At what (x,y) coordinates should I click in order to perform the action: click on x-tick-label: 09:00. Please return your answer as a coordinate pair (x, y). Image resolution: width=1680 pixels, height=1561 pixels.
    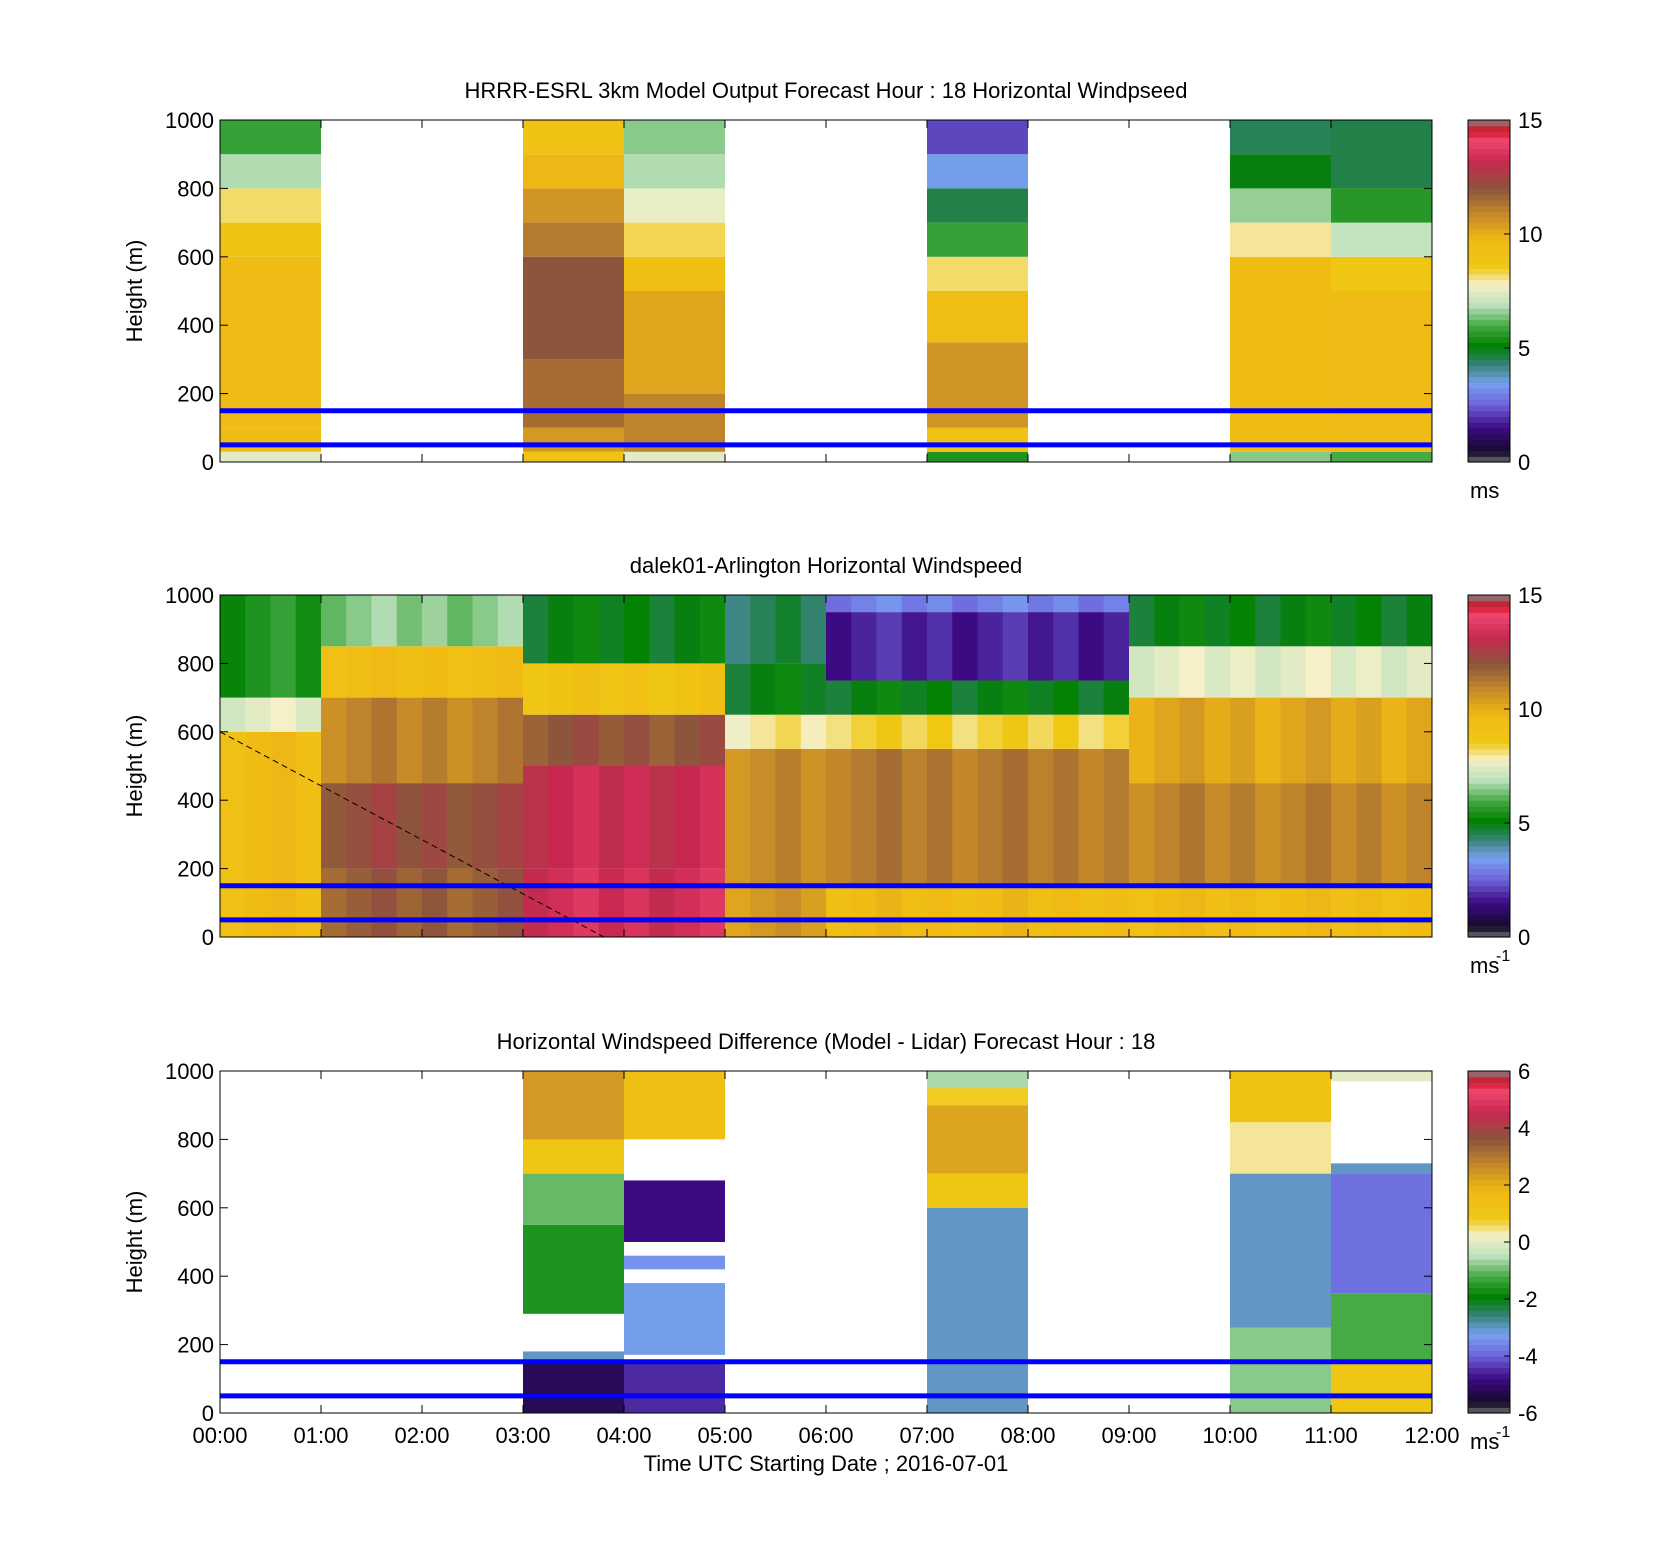
    Looking at the image, I should click on (1128, 1435).